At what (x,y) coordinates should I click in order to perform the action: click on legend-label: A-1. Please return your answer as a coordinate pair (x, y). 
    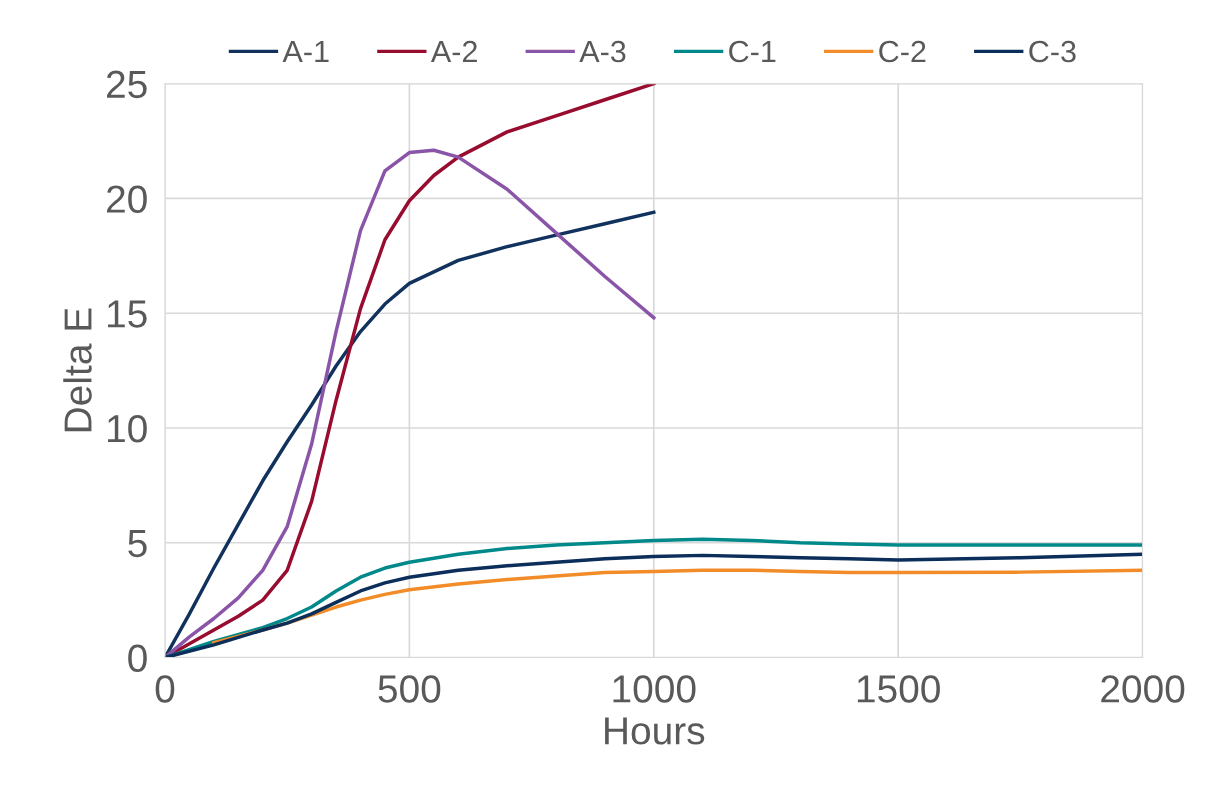
    Looking at the image, I should click on (305, 52).